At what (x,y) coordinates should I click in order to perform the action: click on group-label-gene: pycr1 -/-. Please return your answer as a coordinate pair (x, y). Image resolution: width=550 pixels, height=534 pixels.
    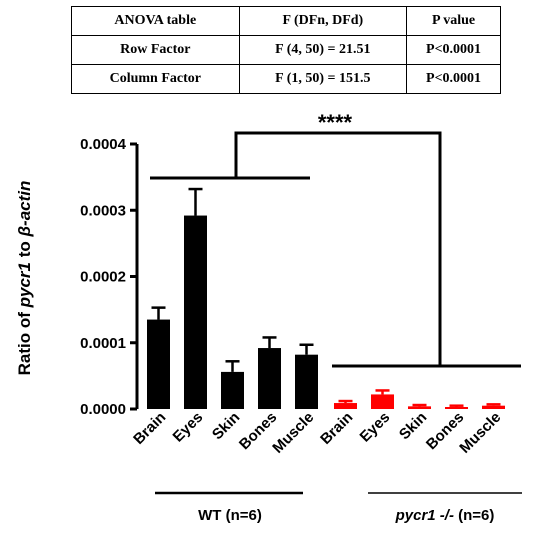
    Looking at the image, I should click on (424, 515).